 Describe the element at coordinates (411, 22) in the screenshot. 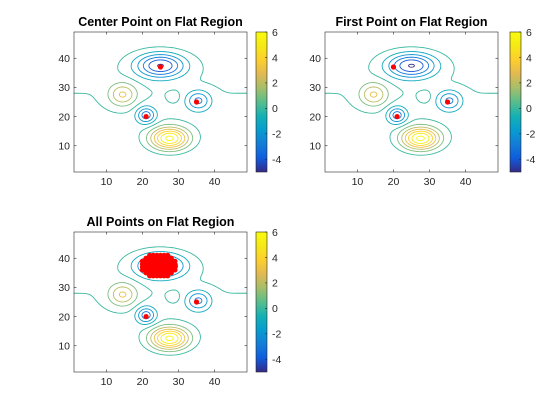

I see `panel-title: First Point on Flat Region` at that location.